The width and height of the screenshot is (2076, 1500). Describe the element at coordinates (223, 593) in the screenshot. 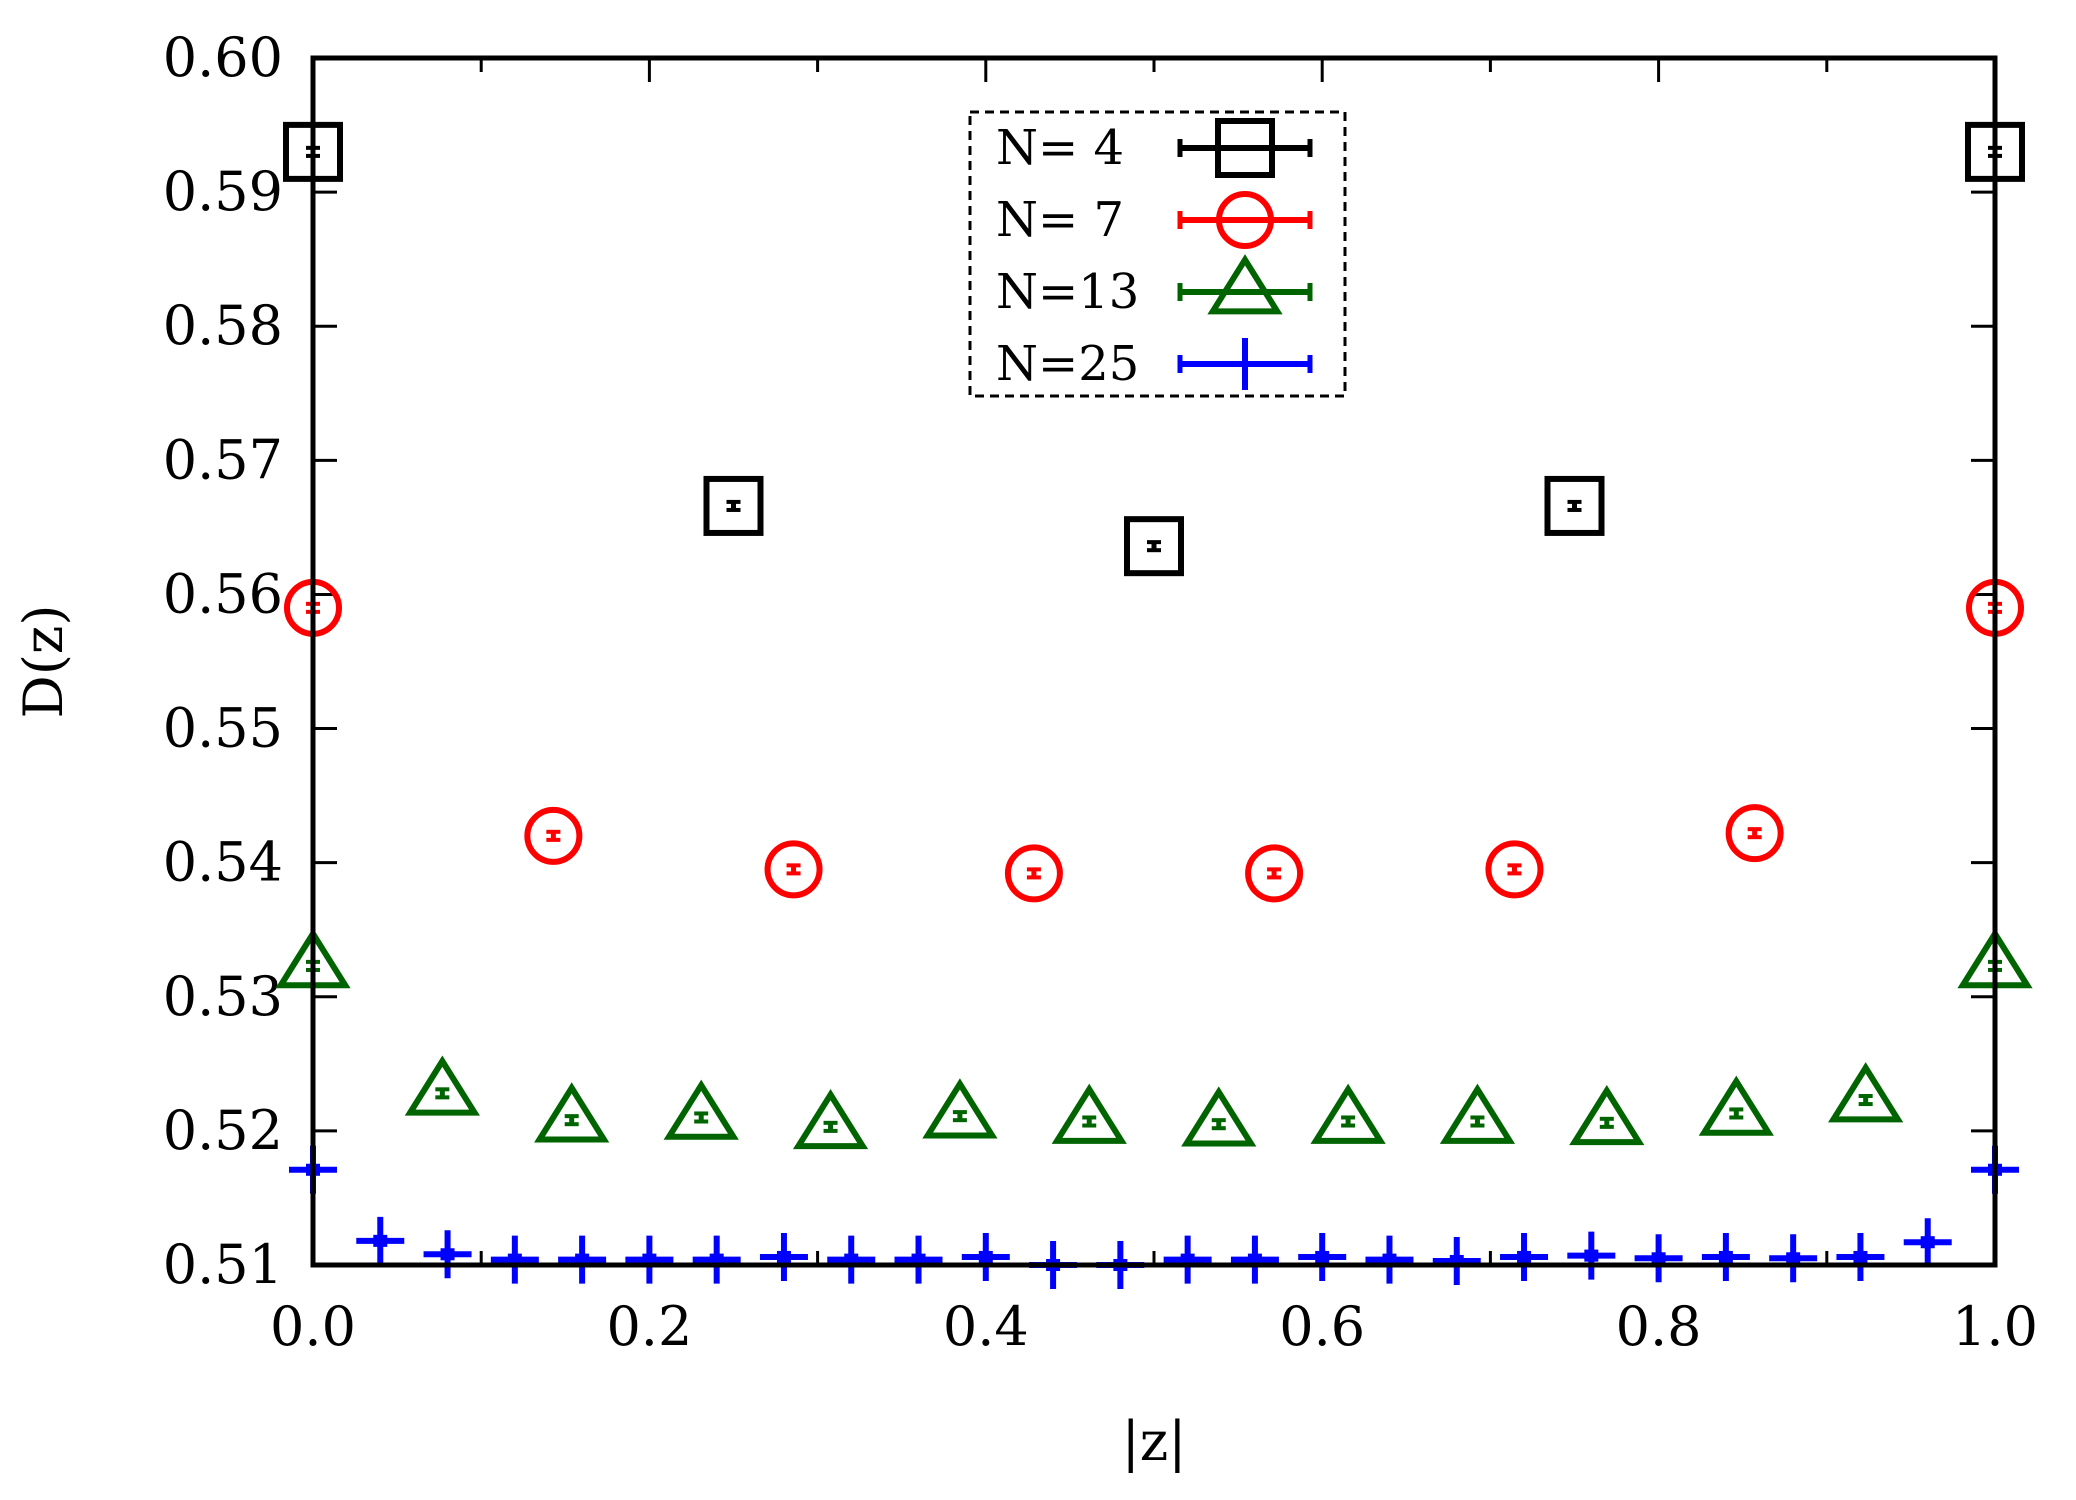

I see `y-tick-label: 0.56` at that location.